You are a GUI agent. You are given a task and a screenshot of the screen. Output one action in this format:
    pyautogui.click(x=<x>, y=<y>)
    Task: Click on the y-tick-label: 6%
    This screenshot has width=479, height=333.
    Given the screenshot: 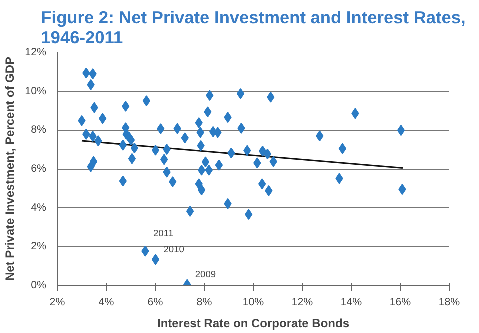 What is the action you would take?
    pyautogui.click(x=39, y=169)
    